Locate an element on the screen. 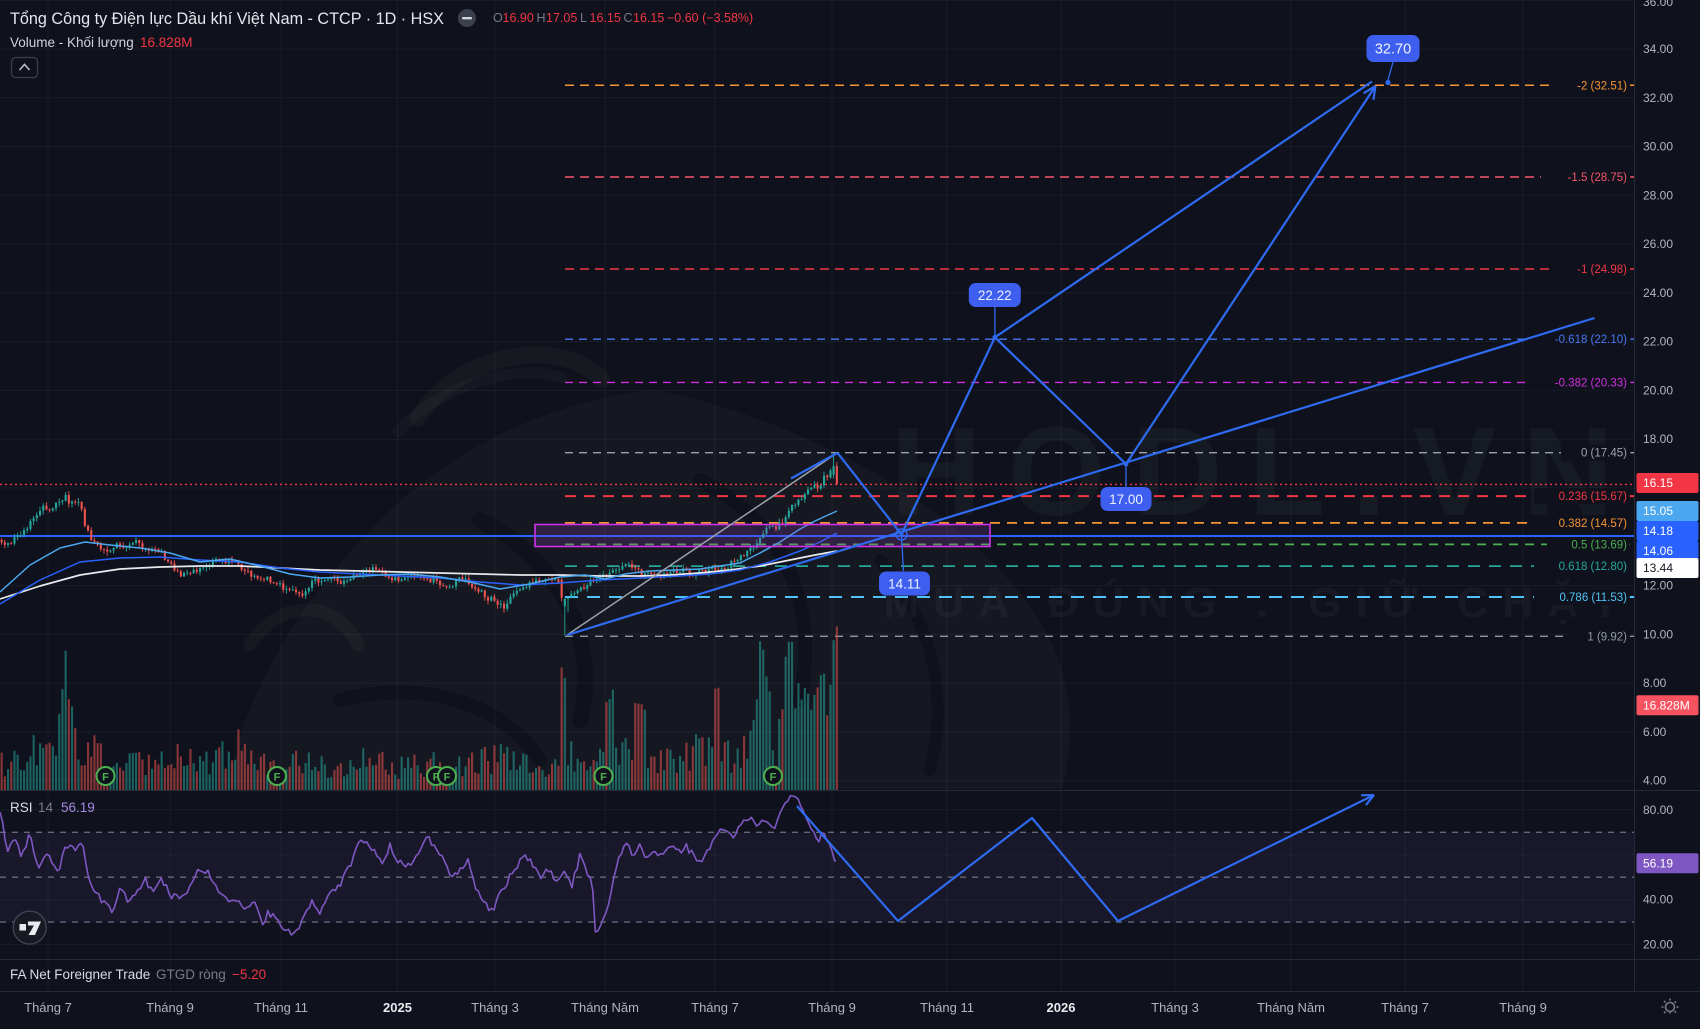 The image size is (1700, 1029). svg-text: 0.5 (13.69) is located at coordinates (1599, 545).